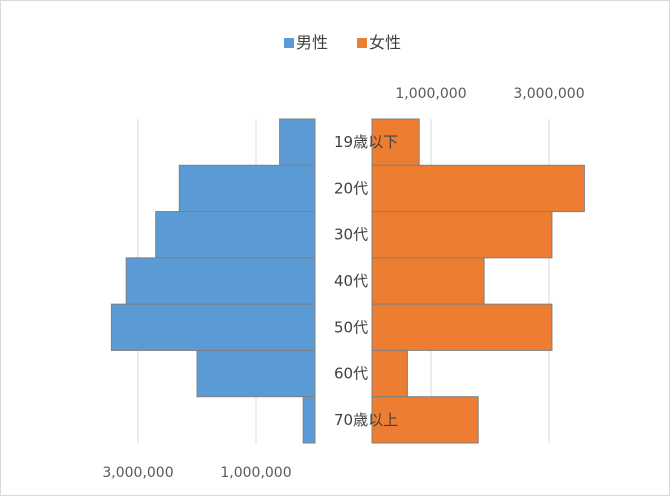 The image size is (670, 497). What do you see at coordinates (351, 281) in the screenshot?
I see `category-label-4: 40代` at bounding box center [351, 281].